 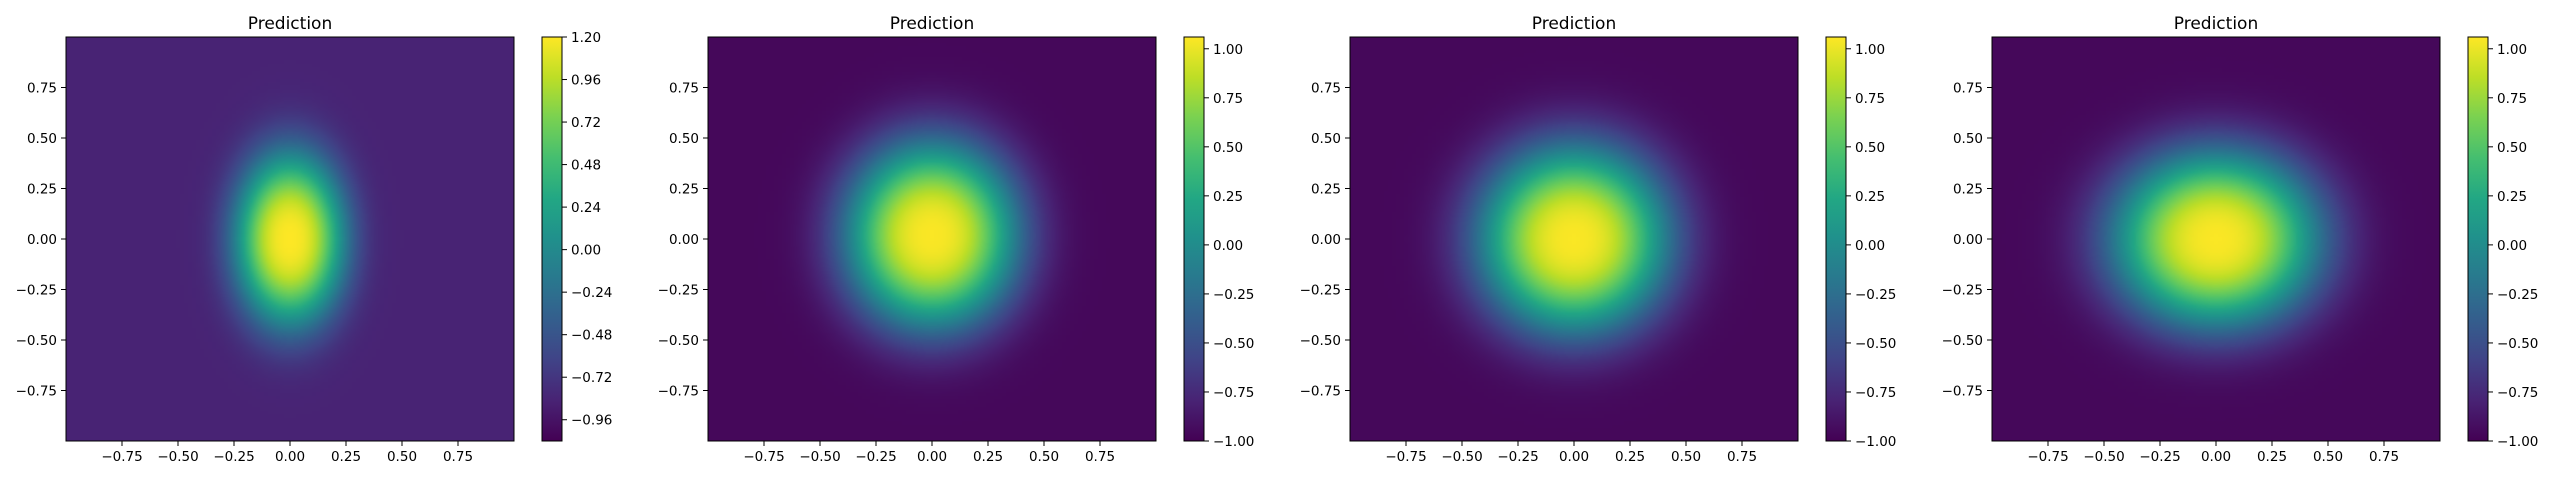 What do you see at coordinates (591, 293) in the screenshot?
I see `colorbar-tick-label: −0.24` at bounding box center [591, 293].